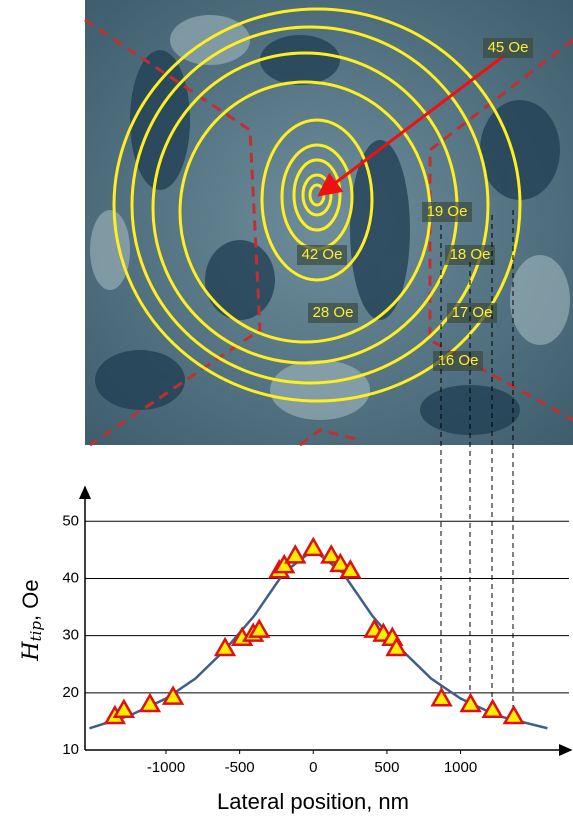 Image resolution: width=573 pixels, height=819 pixels. I want to click on y-tick-label: 30, so click(70, 635).